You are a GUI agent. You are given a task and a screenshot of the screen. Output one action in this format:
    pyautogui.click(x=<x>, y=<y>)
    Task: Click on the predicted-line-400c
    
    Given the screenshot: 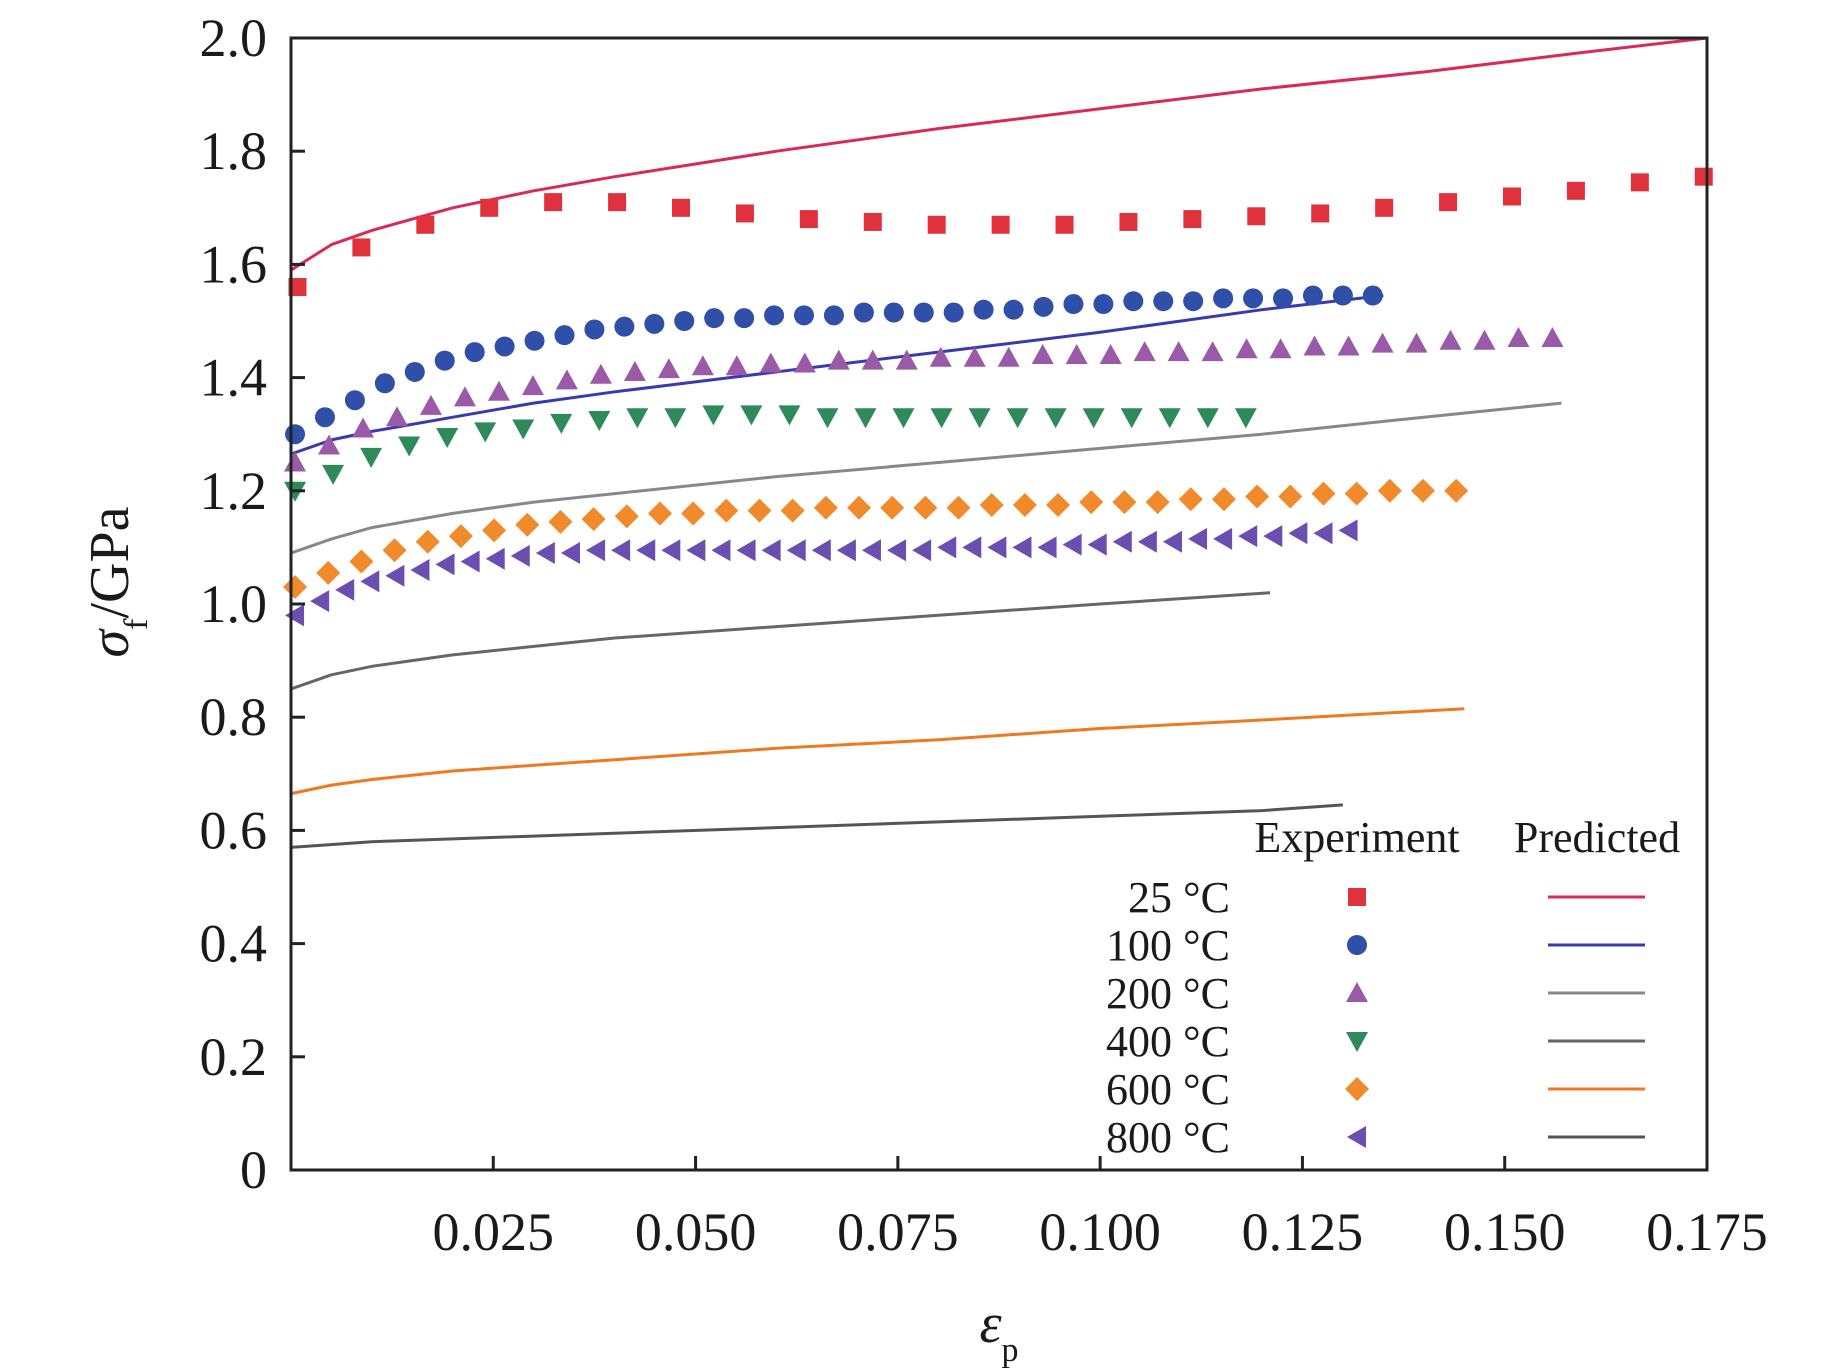 What is the action you would take?
    pyautogui.click(x=780, y=641)
    